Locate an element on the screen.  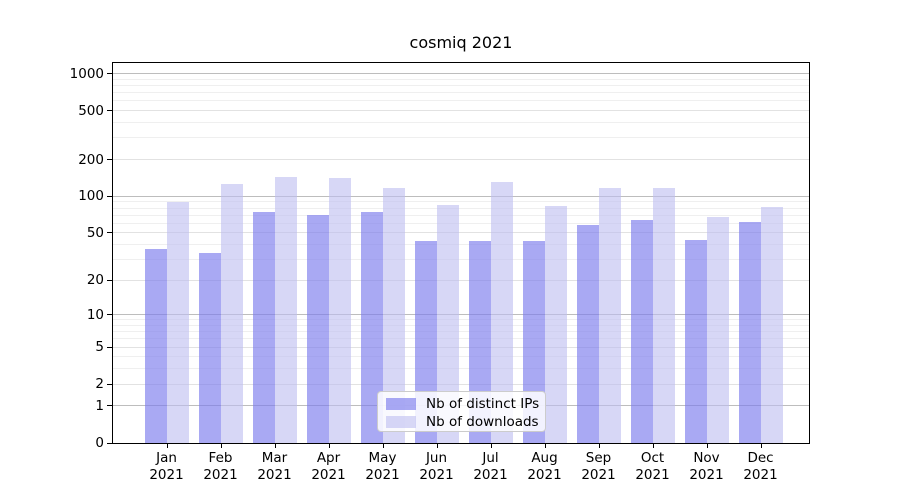
y-tick-label: 10 is located at coordinates (95, 314).